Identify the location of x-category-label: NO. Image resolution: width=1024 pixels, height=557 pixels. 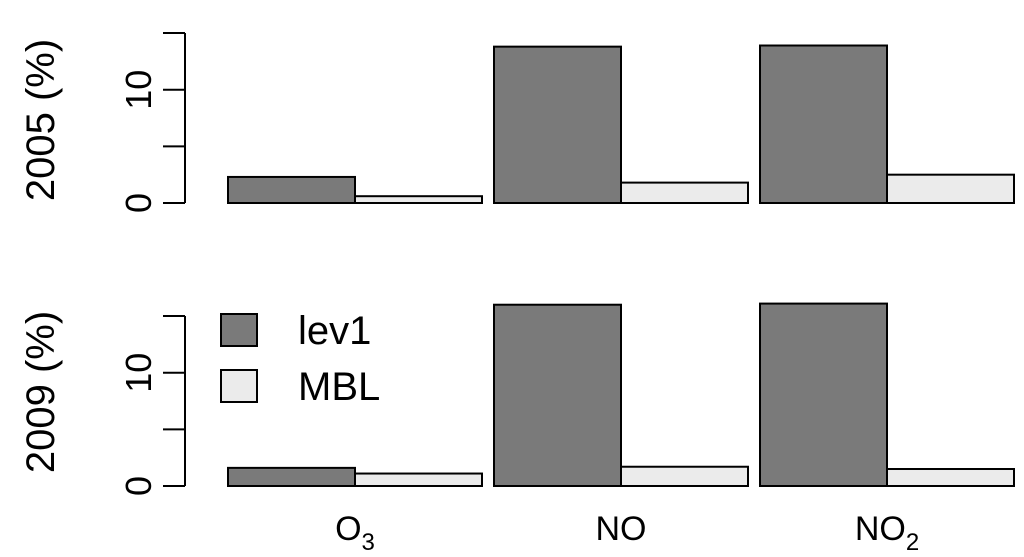
(621, 529).